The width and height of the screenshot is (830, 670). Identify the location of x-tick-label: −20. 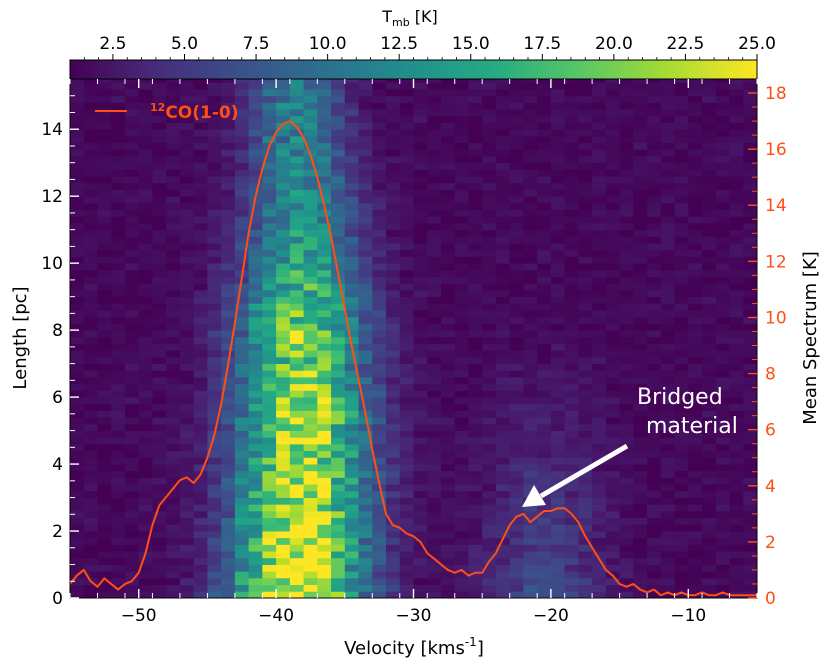
(551, 616).